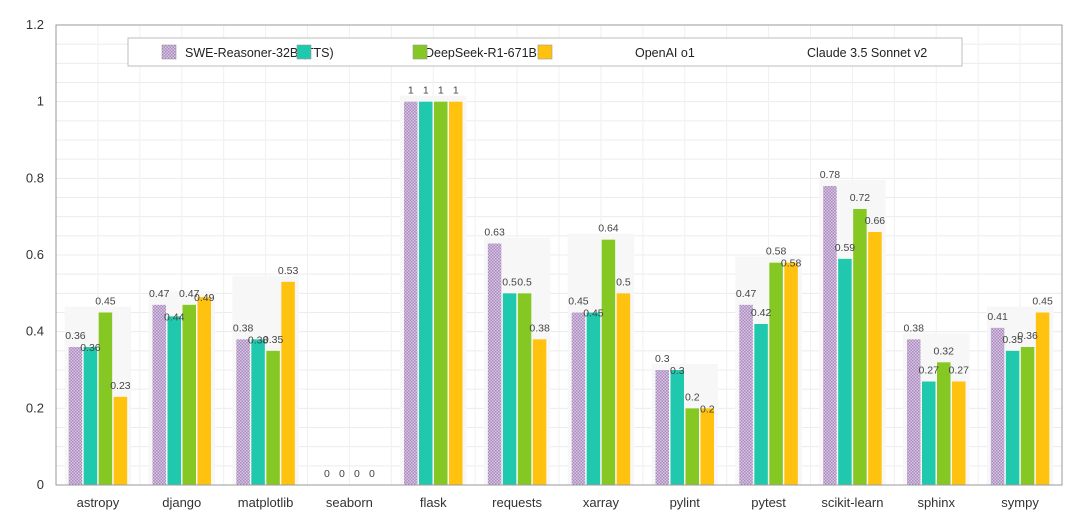 The height and width of the screenshot is (522, 1080). Describe the element at coordinates (867, 53) in the screenshot. I see `legend-label: Claude 3.5 Sonnet v2` at that location.